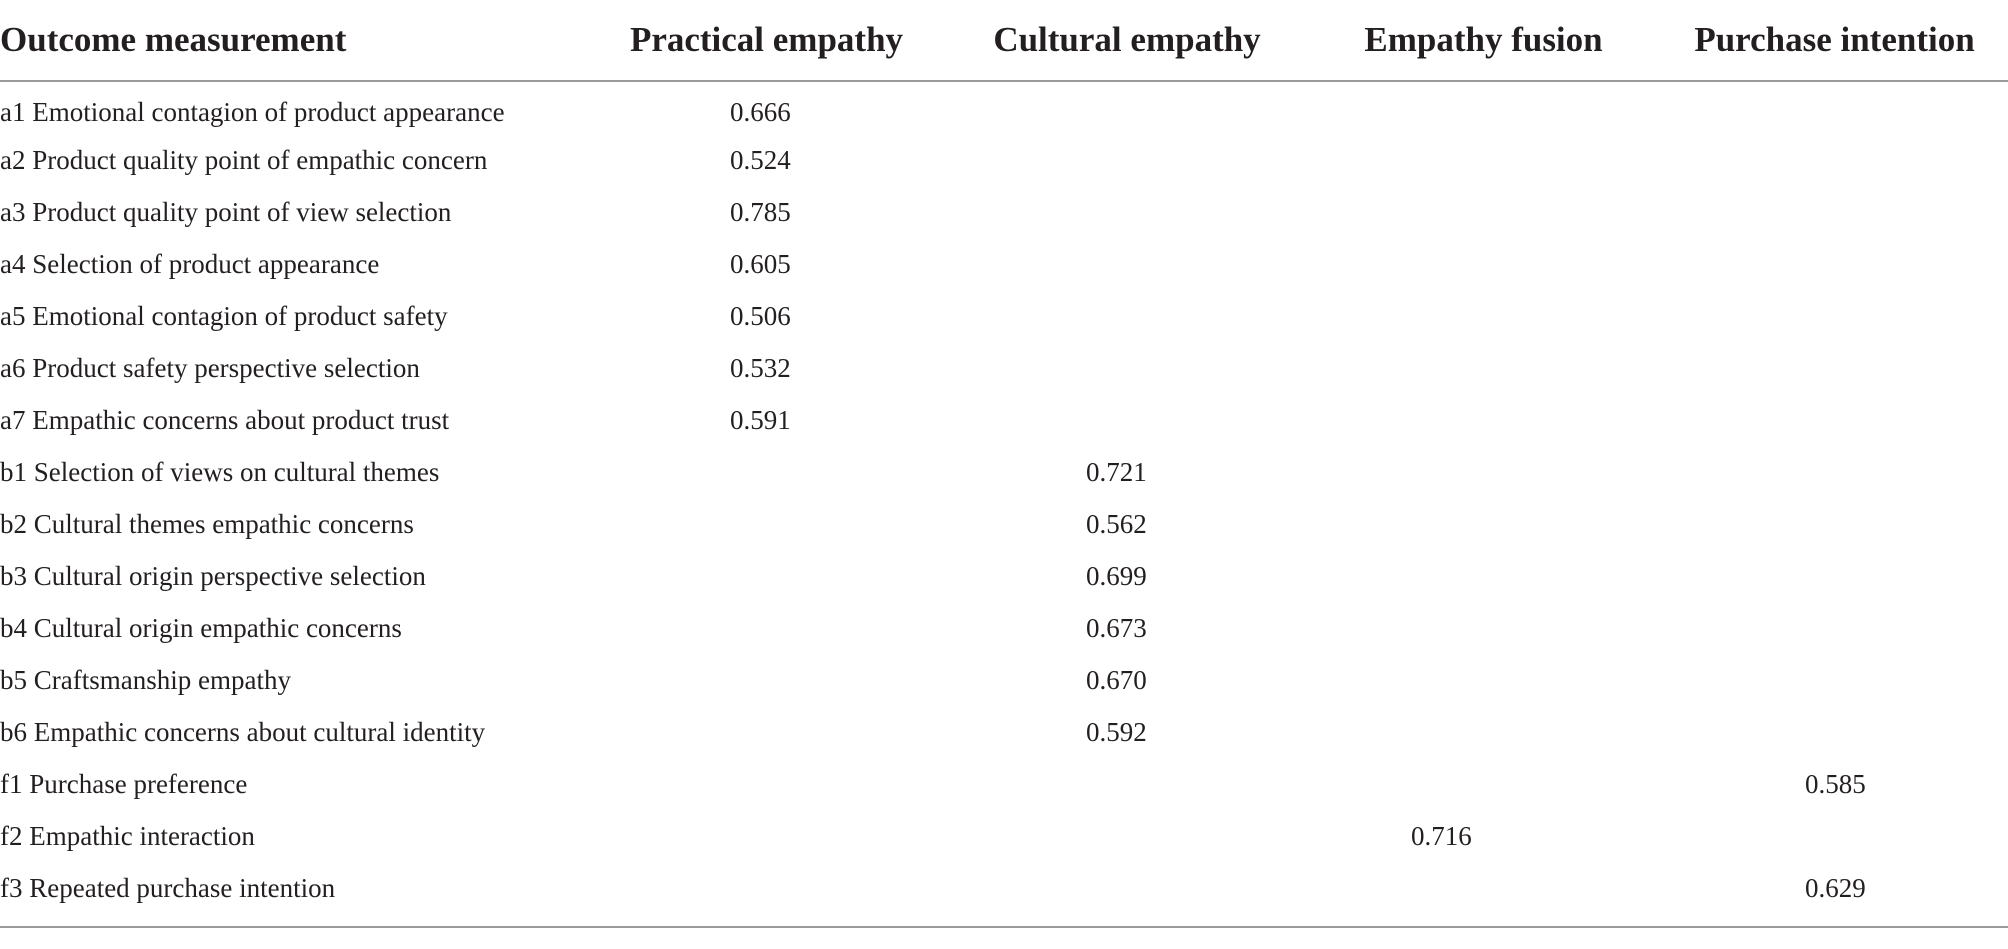 The width and height of the screenshot is (2008, 949). Describe the element at coordinates (760, 159) in the screenshot. I see `cell-practical-empathy: 0.524` at that location.